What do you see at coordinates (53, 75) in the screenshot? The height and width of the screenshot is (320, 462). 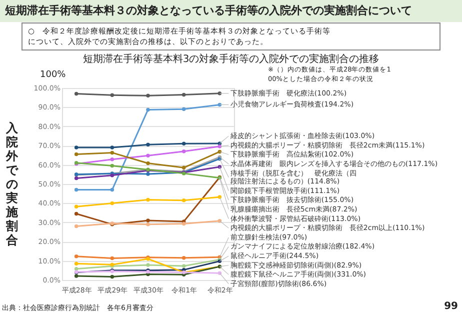 I see `text: 100%` at bounding box center [53, 75].